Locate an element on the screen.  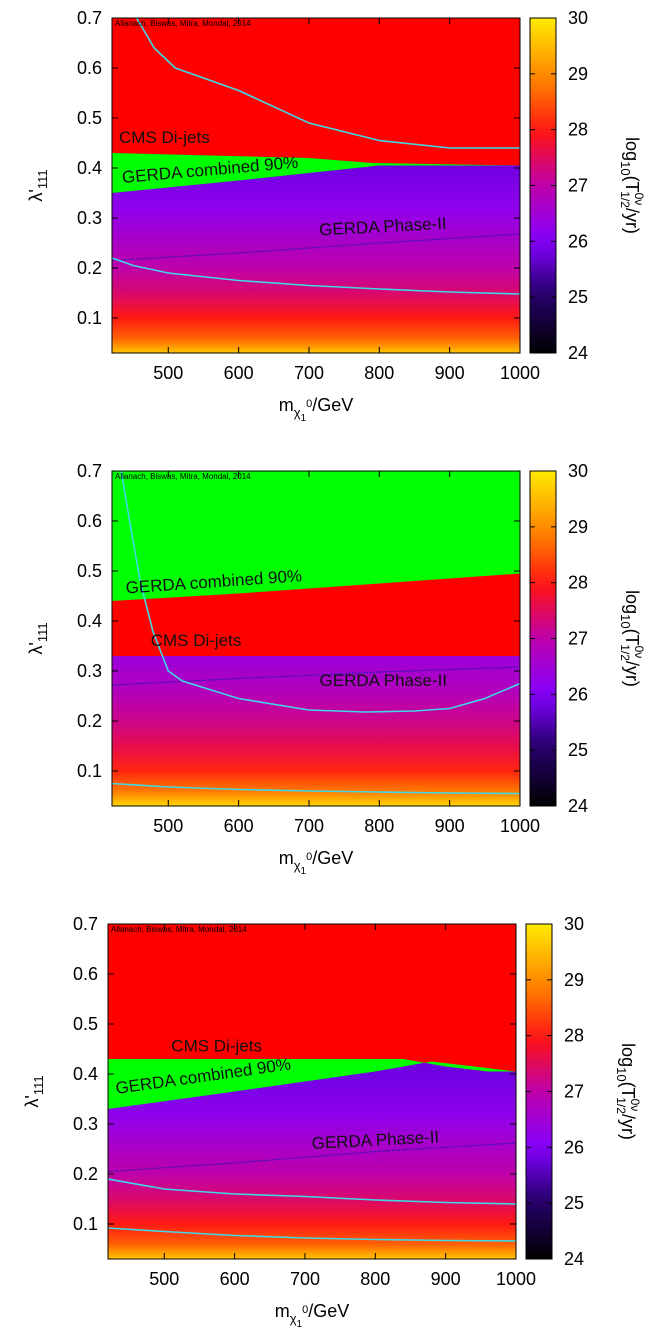
annotation-3: GERDA Phase-II is located at coordinates (384, 680).